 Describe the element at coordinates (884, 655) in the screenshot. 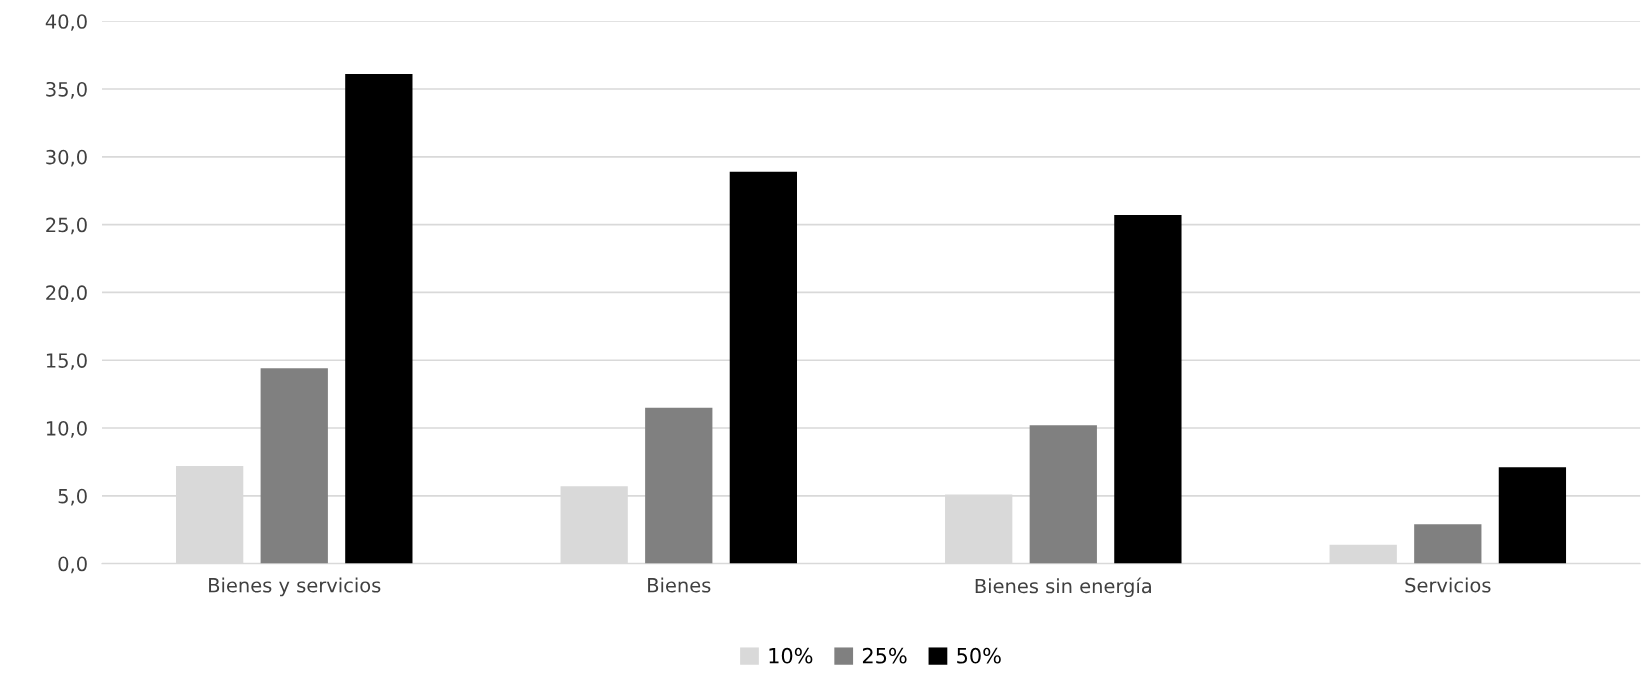

I see `legend-label: 25%` at that location.